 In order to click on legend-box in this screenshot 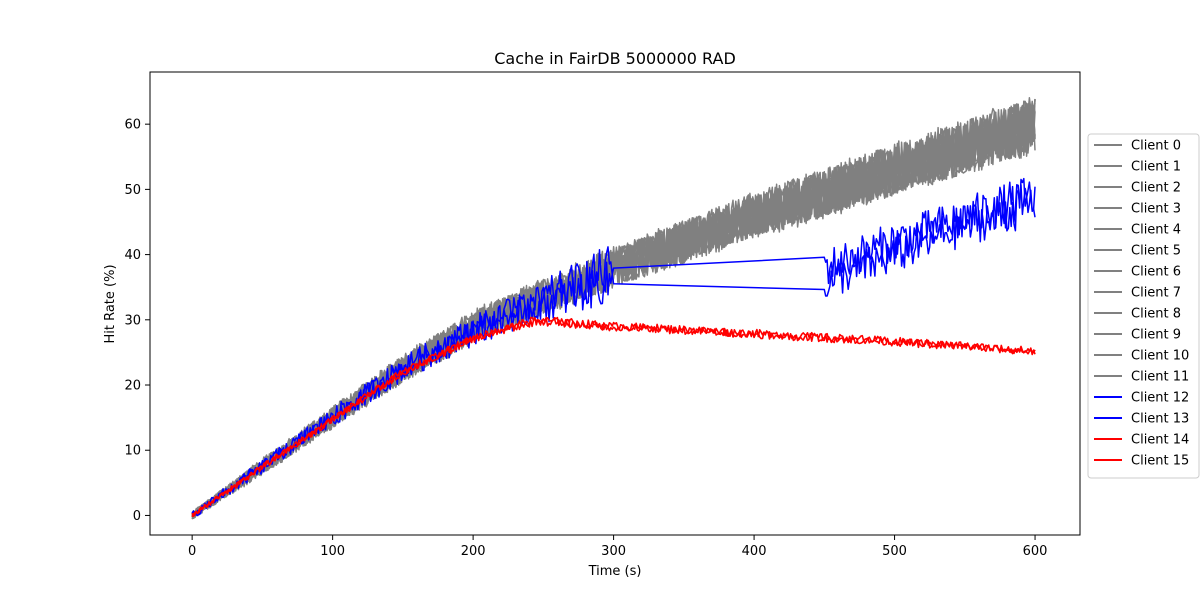, I will do `click(1143, 306)`.